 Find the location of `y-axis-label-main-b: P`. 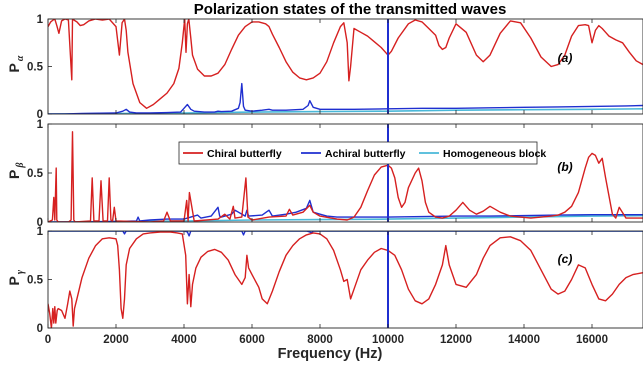

y-axis-label-main-b: P is located at coordinates (14, 174).